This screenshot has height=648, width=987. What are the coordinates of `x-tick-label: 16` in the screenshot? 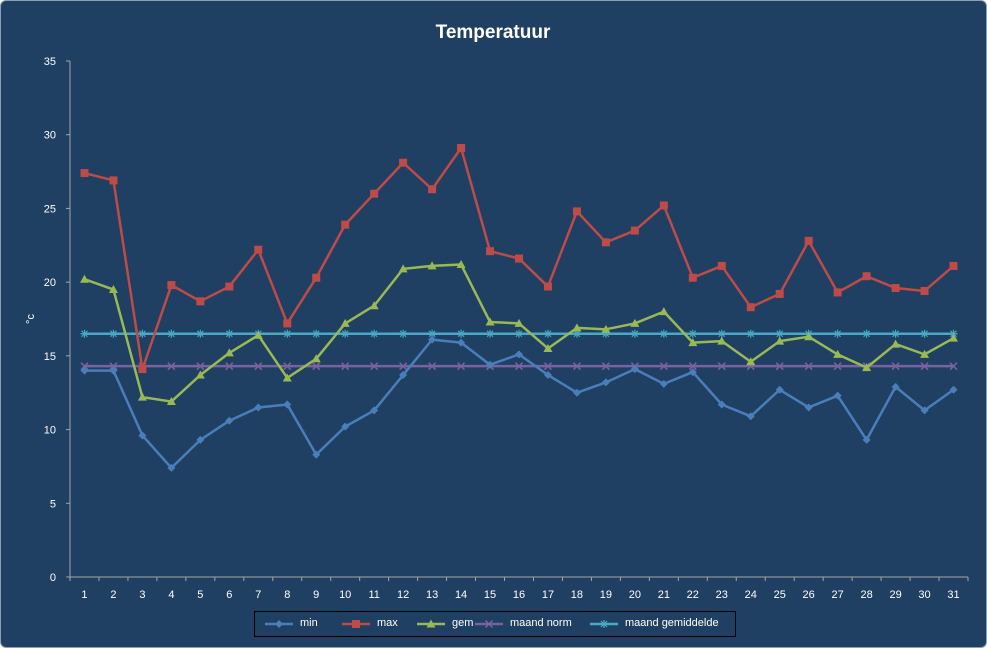 It's located at (519, 595).